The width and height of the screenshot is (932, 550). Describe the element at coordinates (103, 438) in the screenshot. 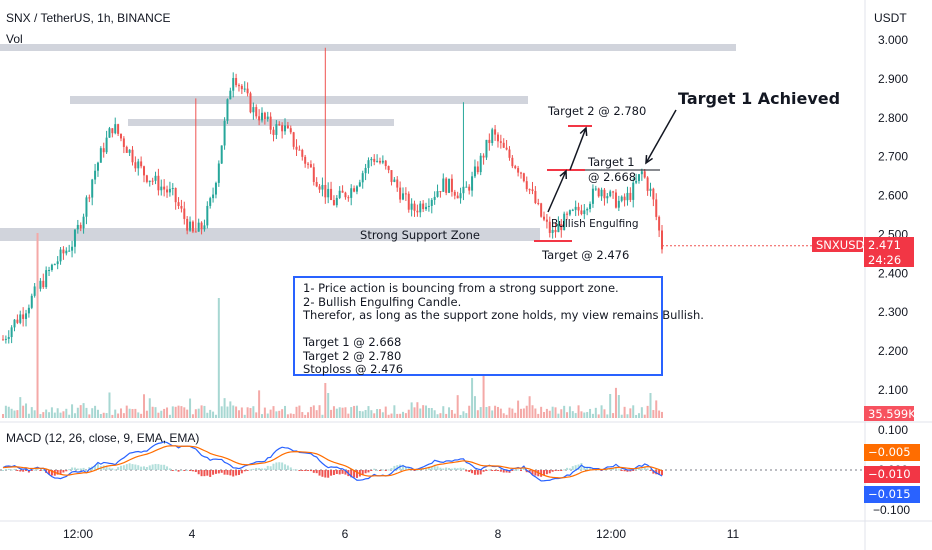

I see `macd-label: MACD (12, 26, close, 9, EMA, EMA)` at that location.